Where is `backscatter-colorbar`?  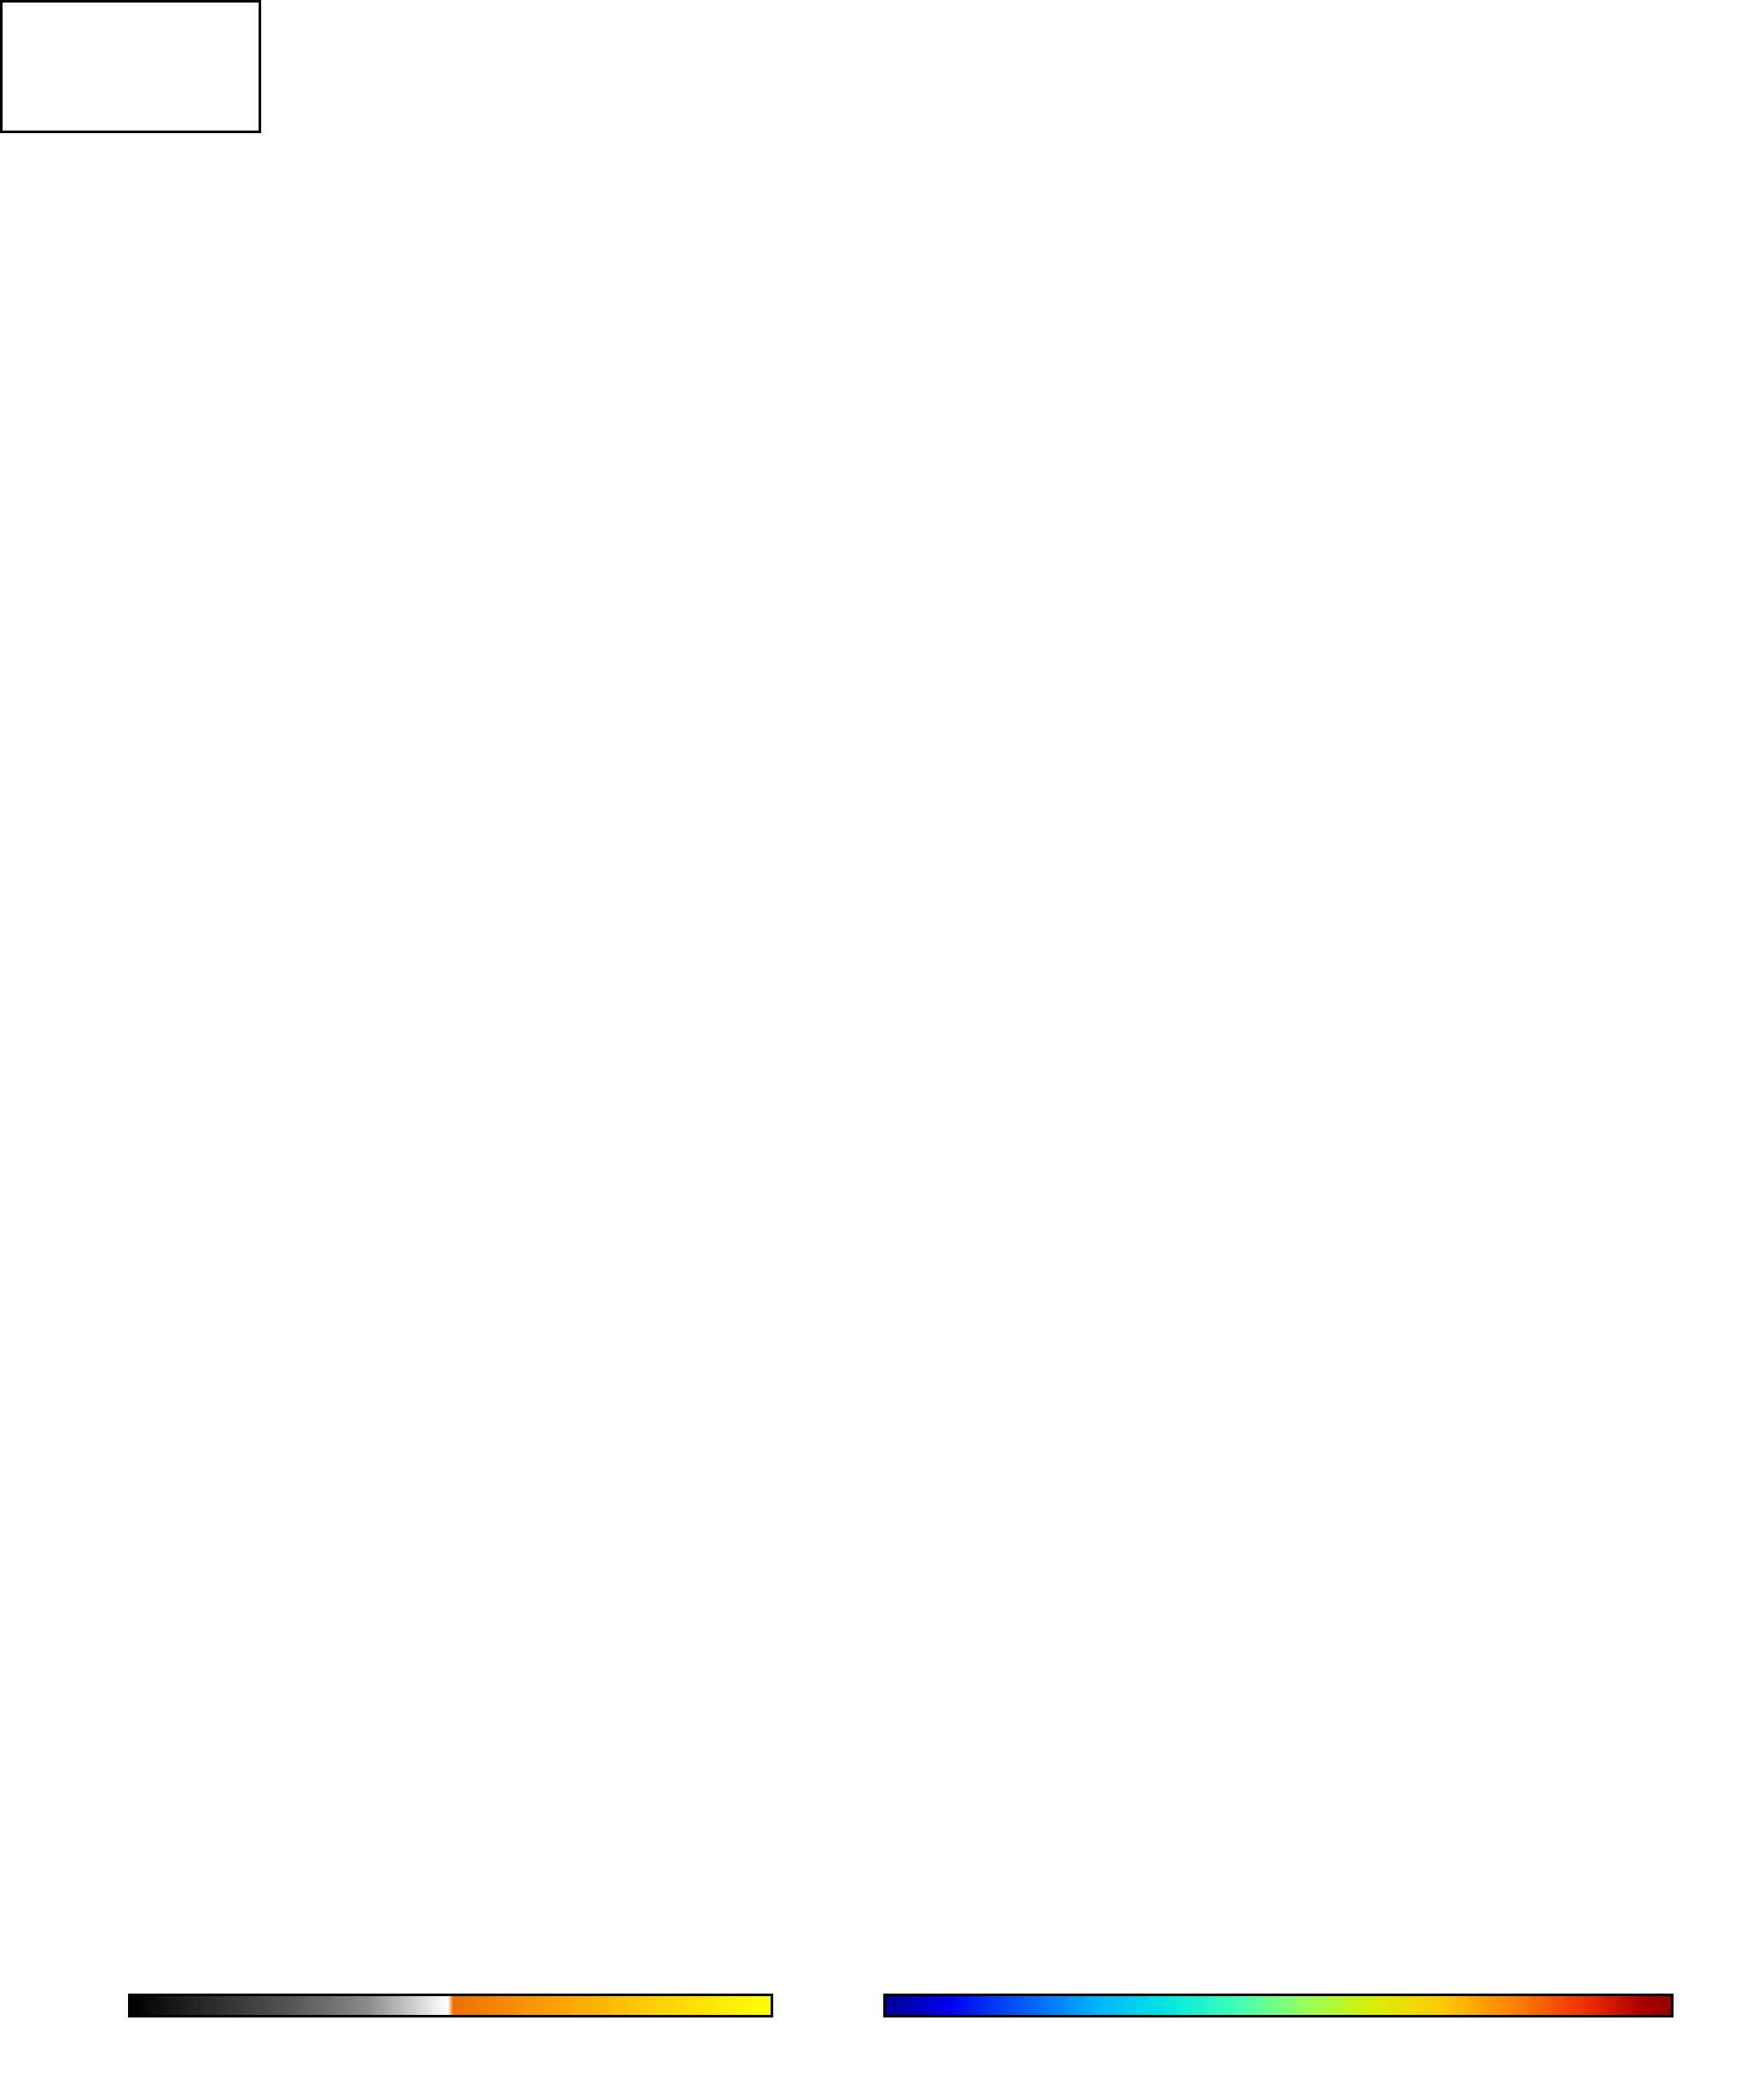
backscatter-colorbar is located at coordinates (1278, 2006).